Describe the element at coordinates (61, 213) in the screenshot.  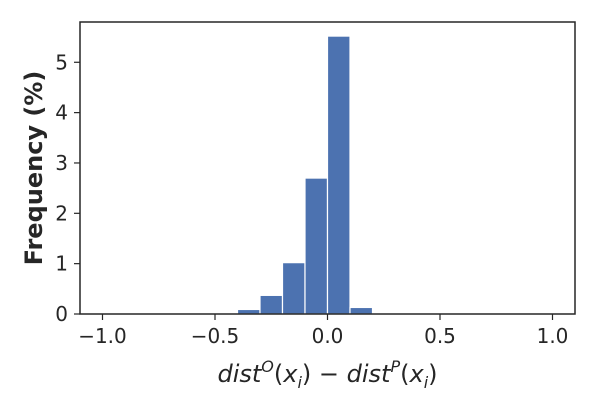
I see `y-tick-label: 2` at that location.